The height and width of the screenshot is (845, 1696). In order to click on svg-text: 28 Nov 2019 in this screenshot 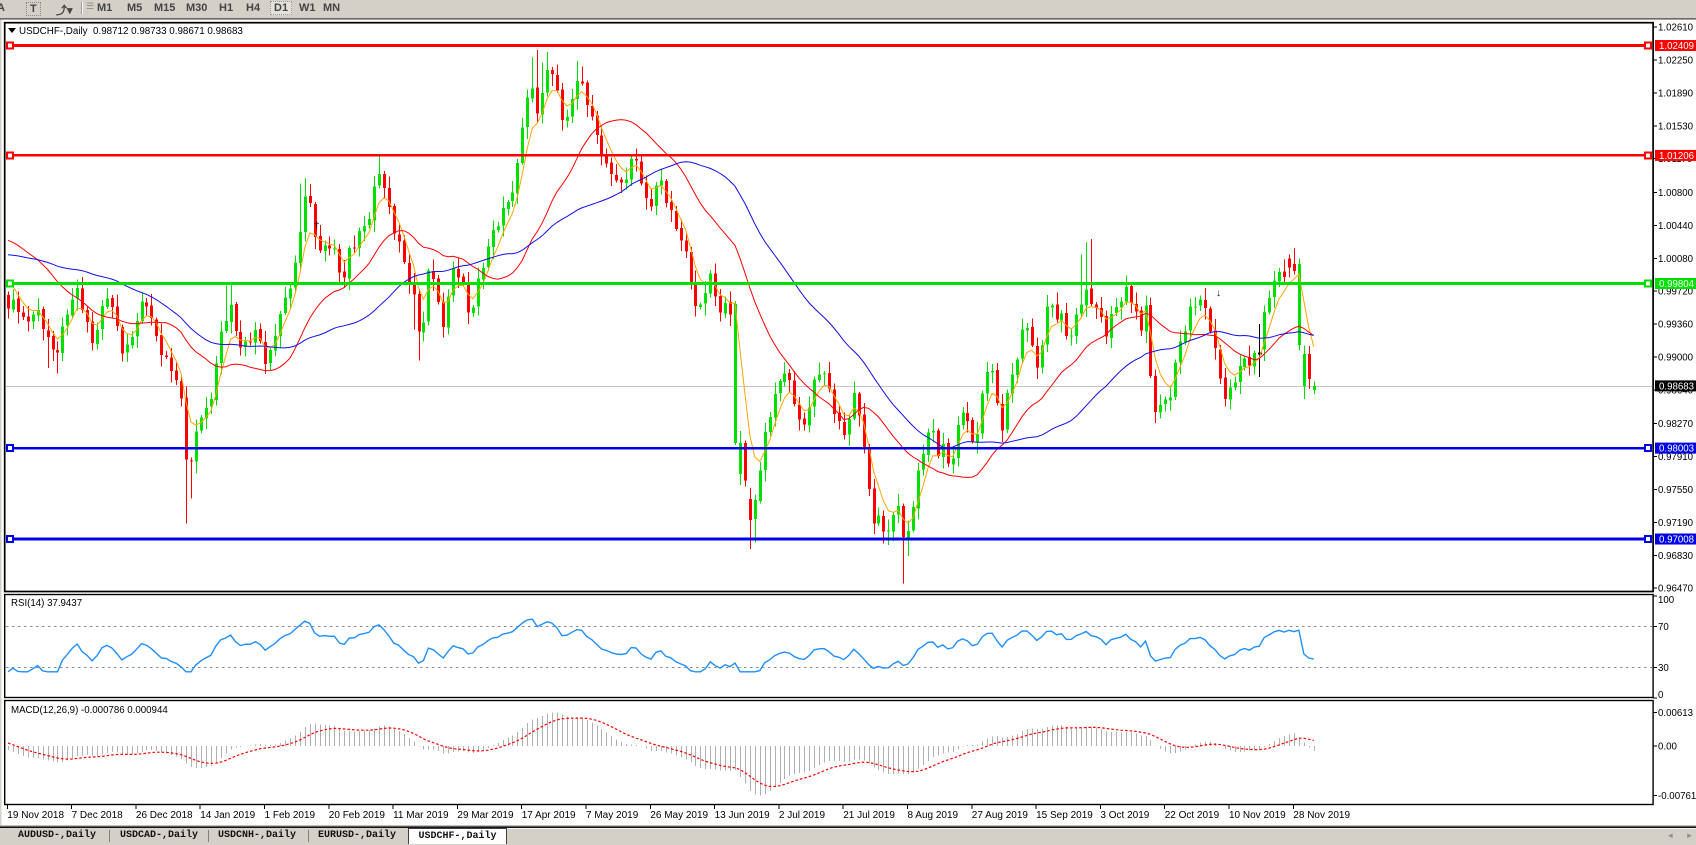, I will do `click(1321, 815)`.